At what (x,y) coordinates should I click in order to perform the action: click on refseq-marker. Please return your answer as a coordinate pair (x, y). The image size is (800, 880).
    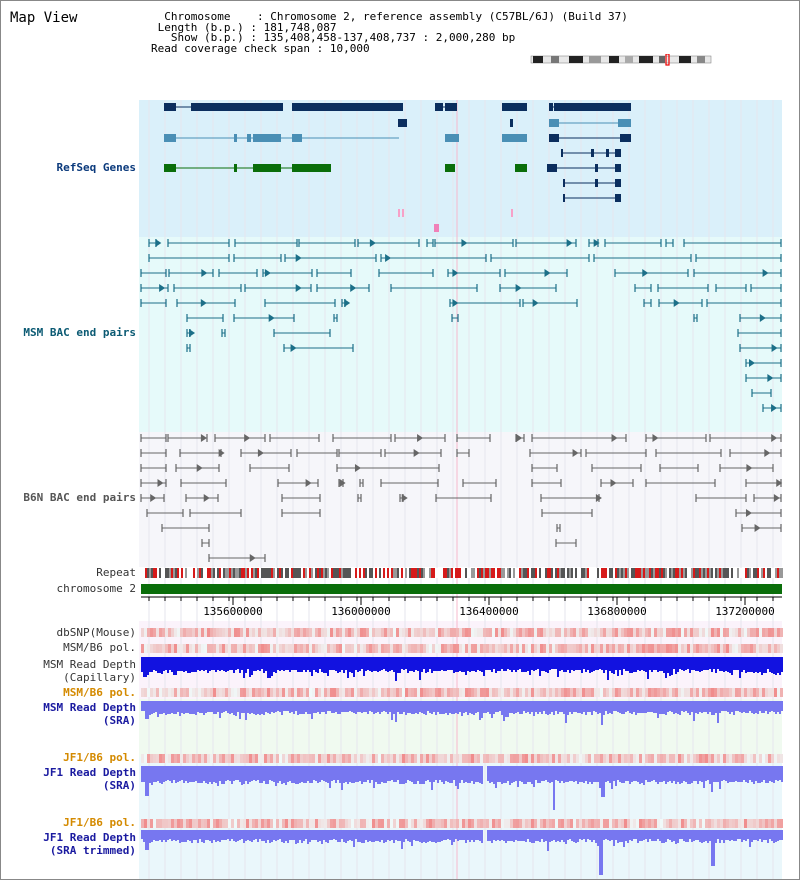
    Looking at the image, I should click on (436, 228).